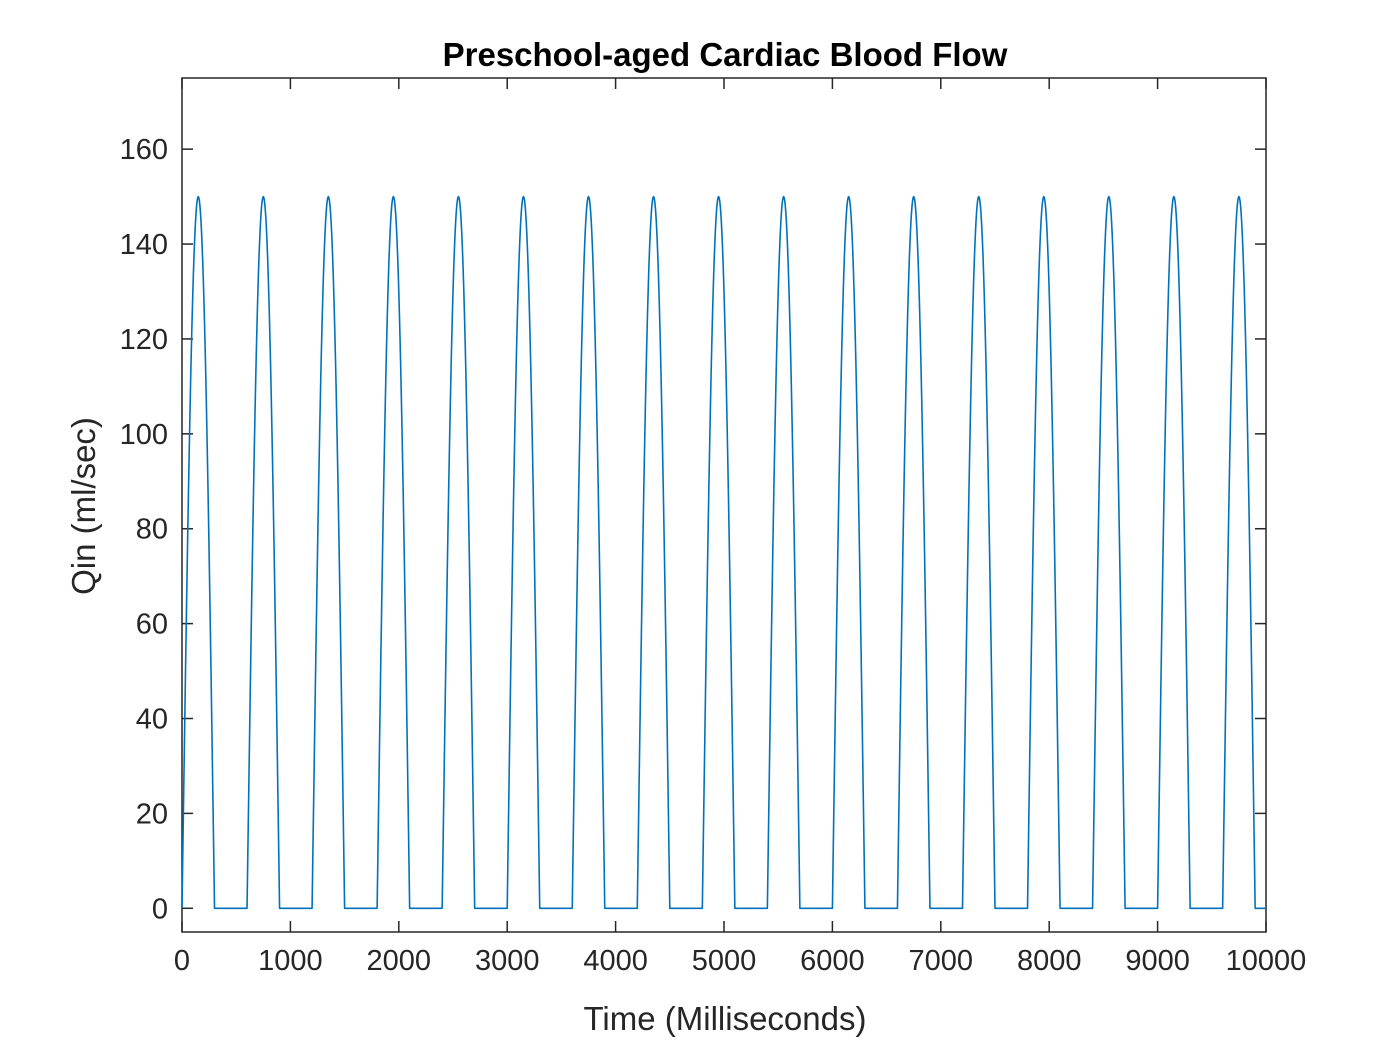 This screenshot has width=1400, height=1050. Describe the element at coordinates (507, 961) in the screenshot. I see `x-tick-label: 3000` at that location.